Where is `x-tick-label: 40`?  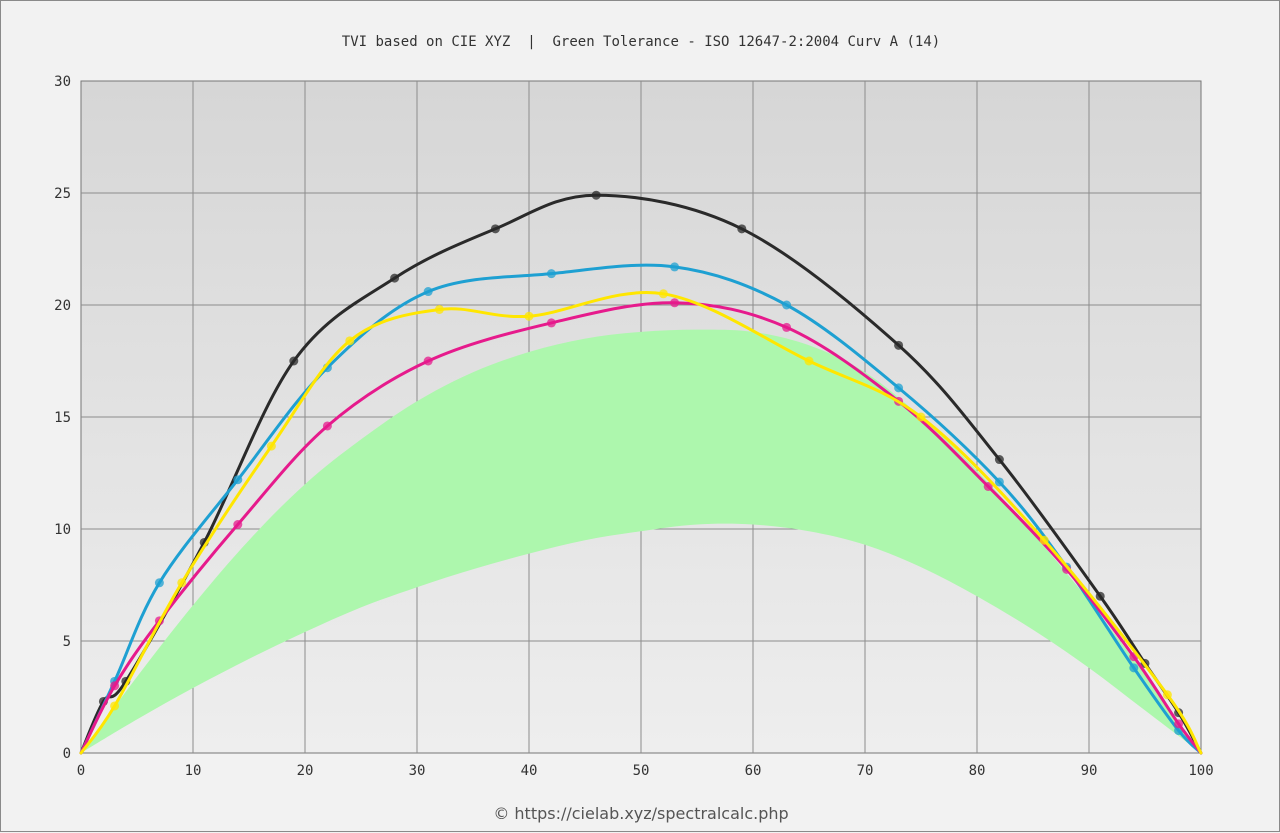 x-tick-label: 40 is located at coordinates (529, 771).